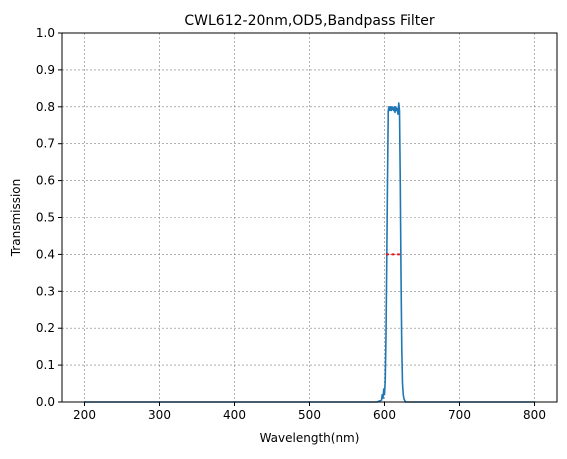  Describe the element at coordinates (310, 438) in the screenshot. I see `x-axis-label: Wavelength(nm)` at that location.